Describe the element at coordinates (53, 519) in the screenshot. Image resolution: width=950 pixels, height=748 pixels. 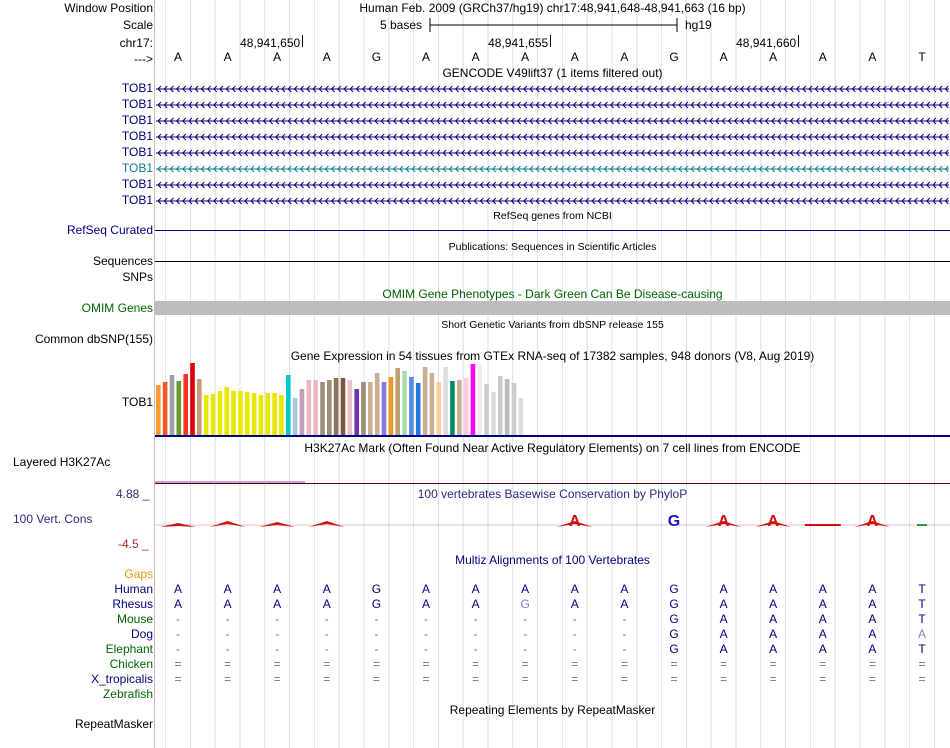
I see `cons-label: 100 Vert. Cons` at that location.